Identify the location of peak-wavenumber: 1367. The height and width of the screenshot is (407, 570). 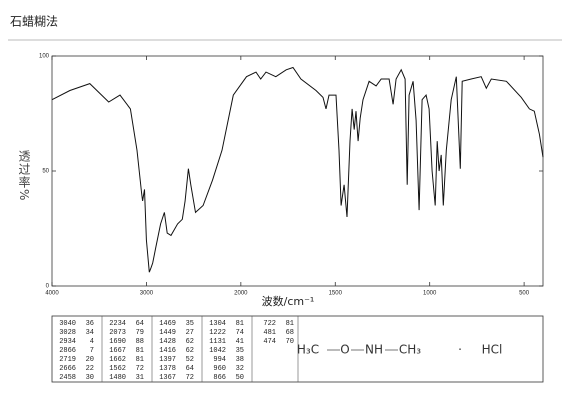
(167, 378).